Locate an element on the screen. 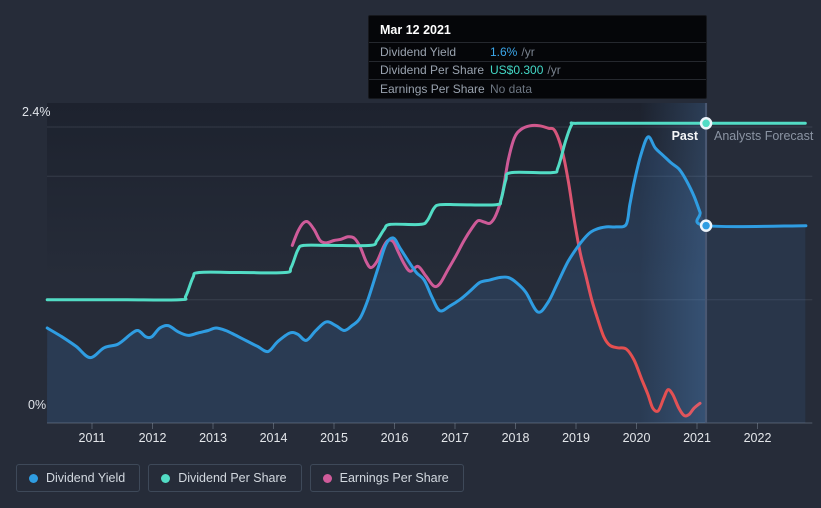 Image resolution: width=821 pixels, height=508 pixels. x-axis-label-2020: 2020 is located at coordinates (636, 438).